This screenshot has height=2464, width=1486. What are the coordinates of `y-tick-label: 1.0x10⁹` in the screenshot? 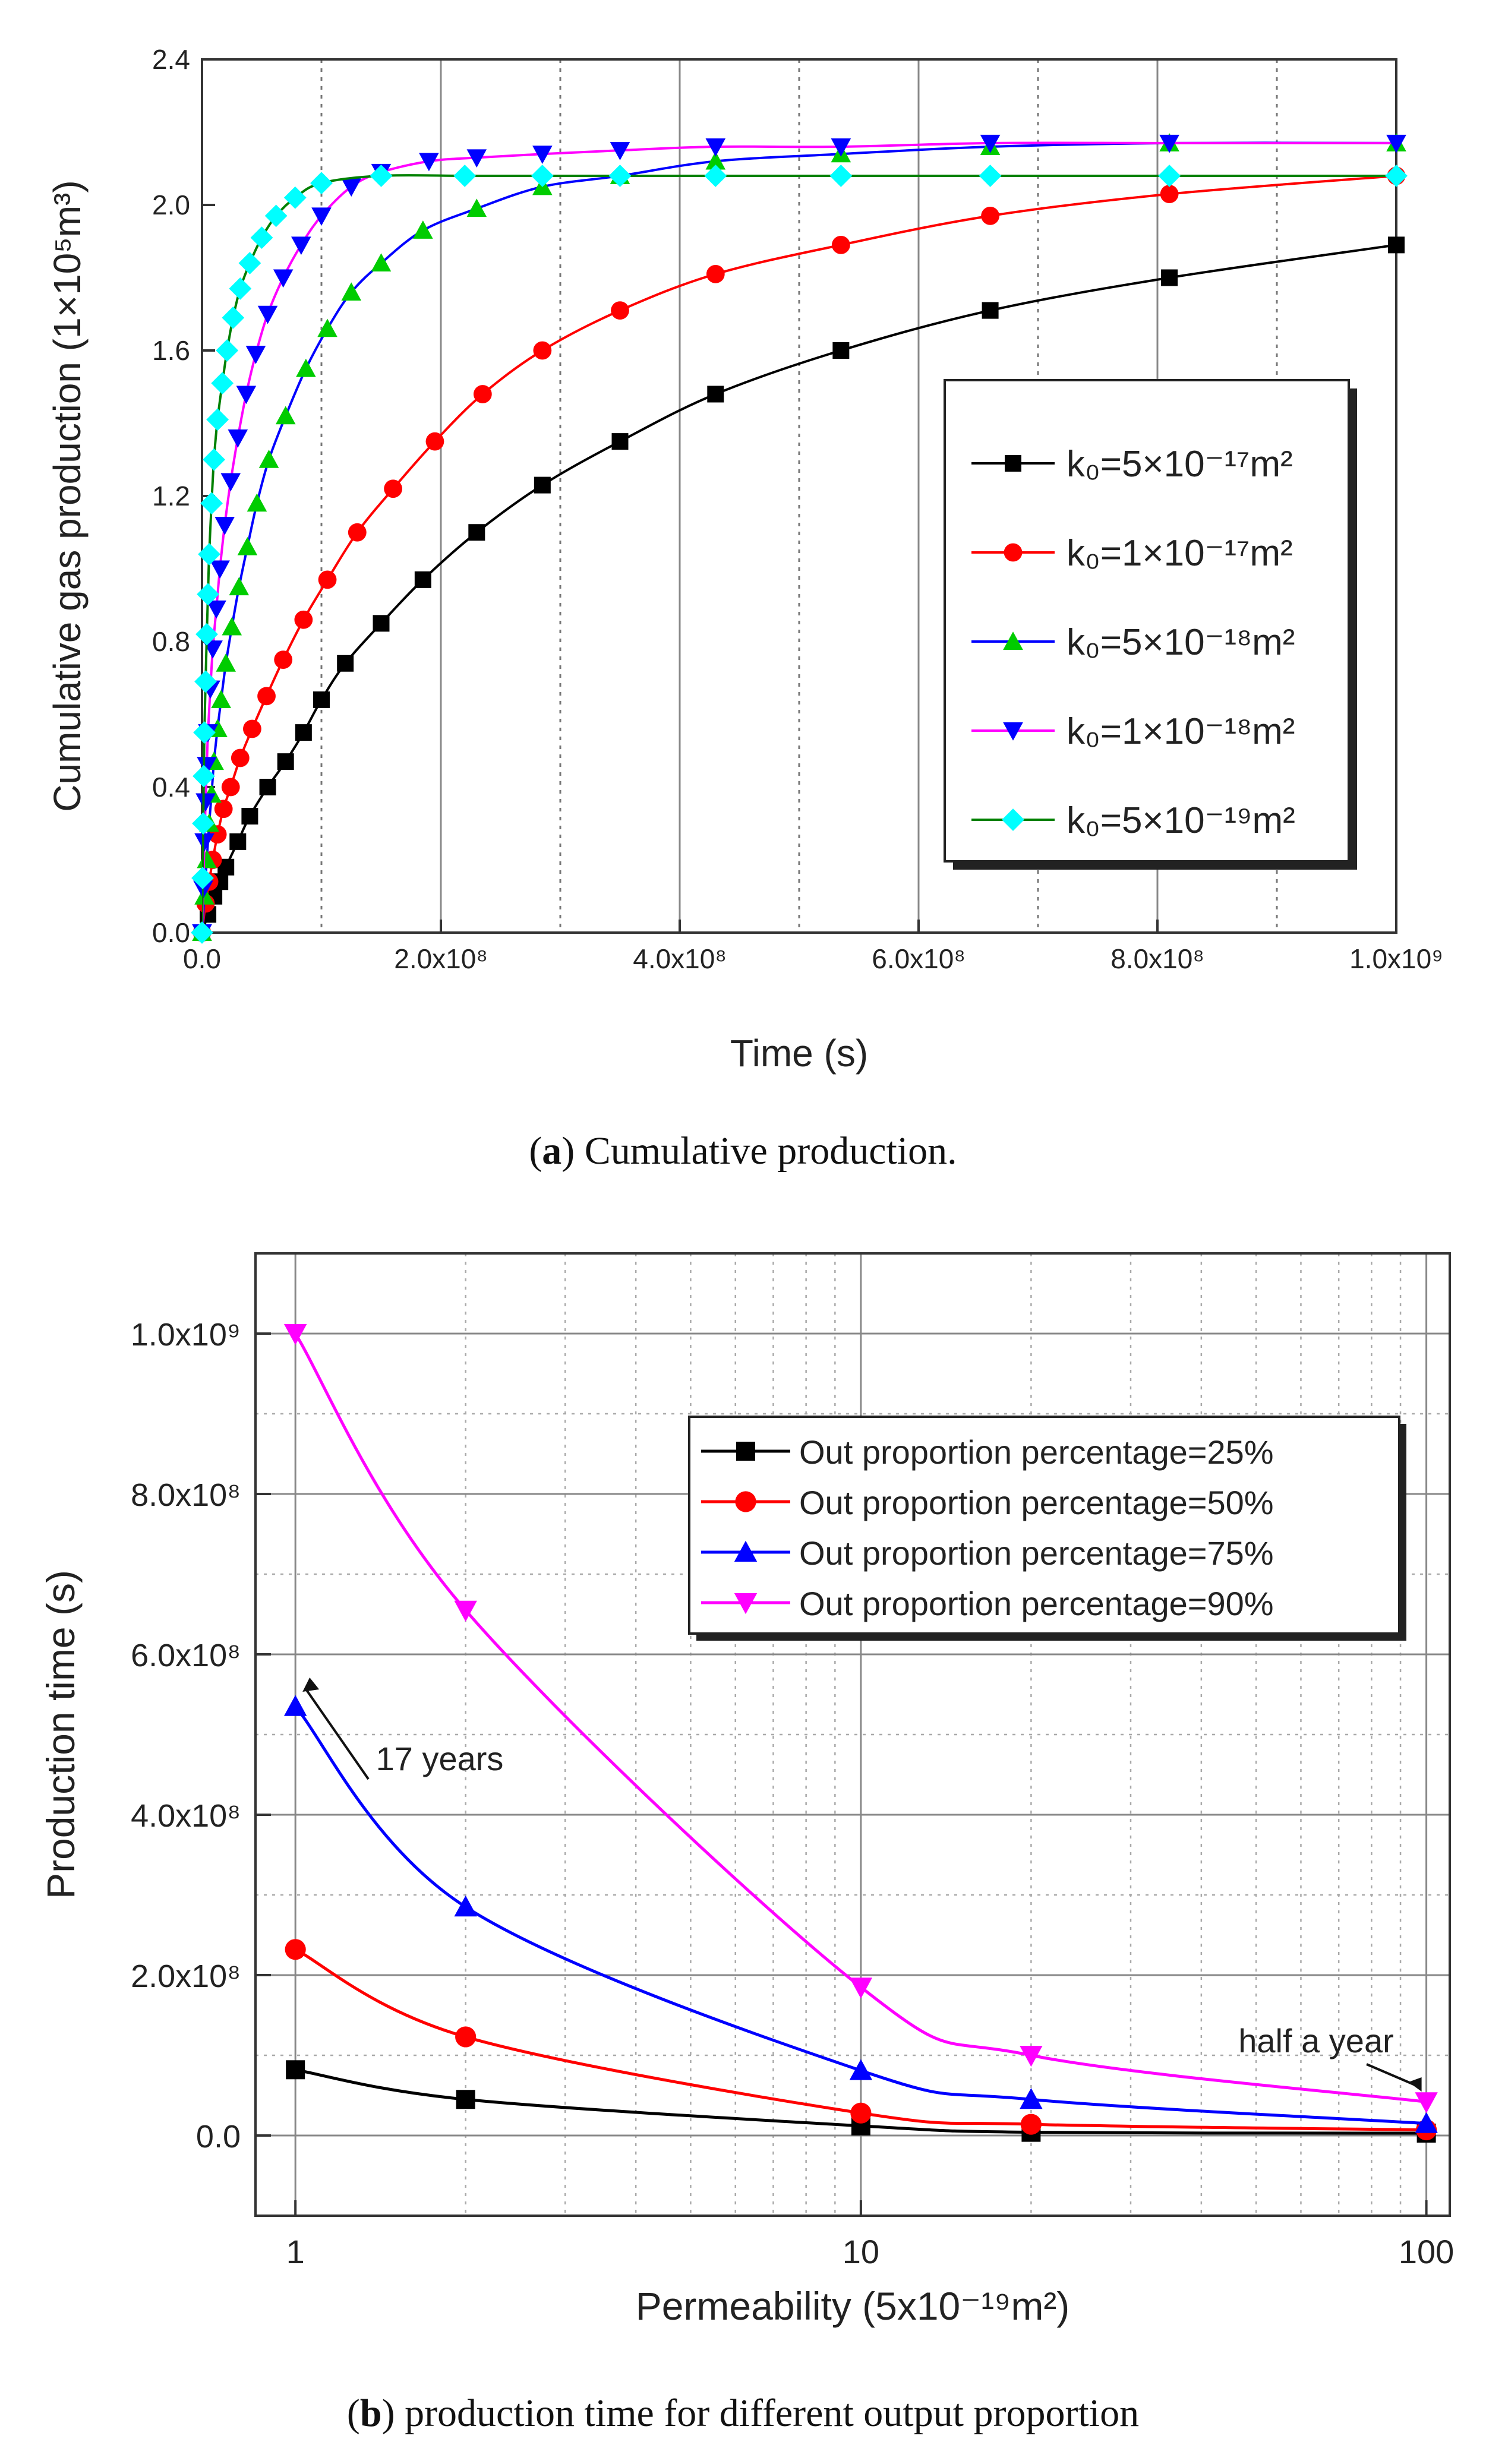 It's located at (186, 1335).